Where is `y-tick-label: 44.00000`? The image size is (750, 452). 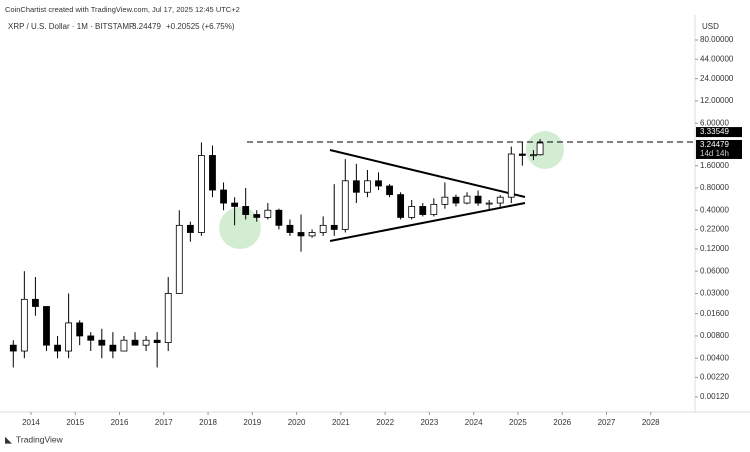
y-tick-label: 44.00000 is located at coordinates (717, 58).